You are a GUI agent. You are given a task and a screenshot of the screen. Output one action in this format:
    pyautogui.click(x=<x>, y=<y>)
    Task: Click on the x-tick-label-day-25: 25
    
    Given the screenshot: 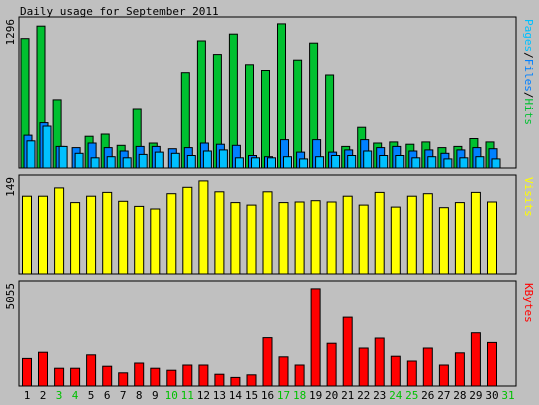 What is the action you would take?
    pyautogui.click(x=411, y=395)
    